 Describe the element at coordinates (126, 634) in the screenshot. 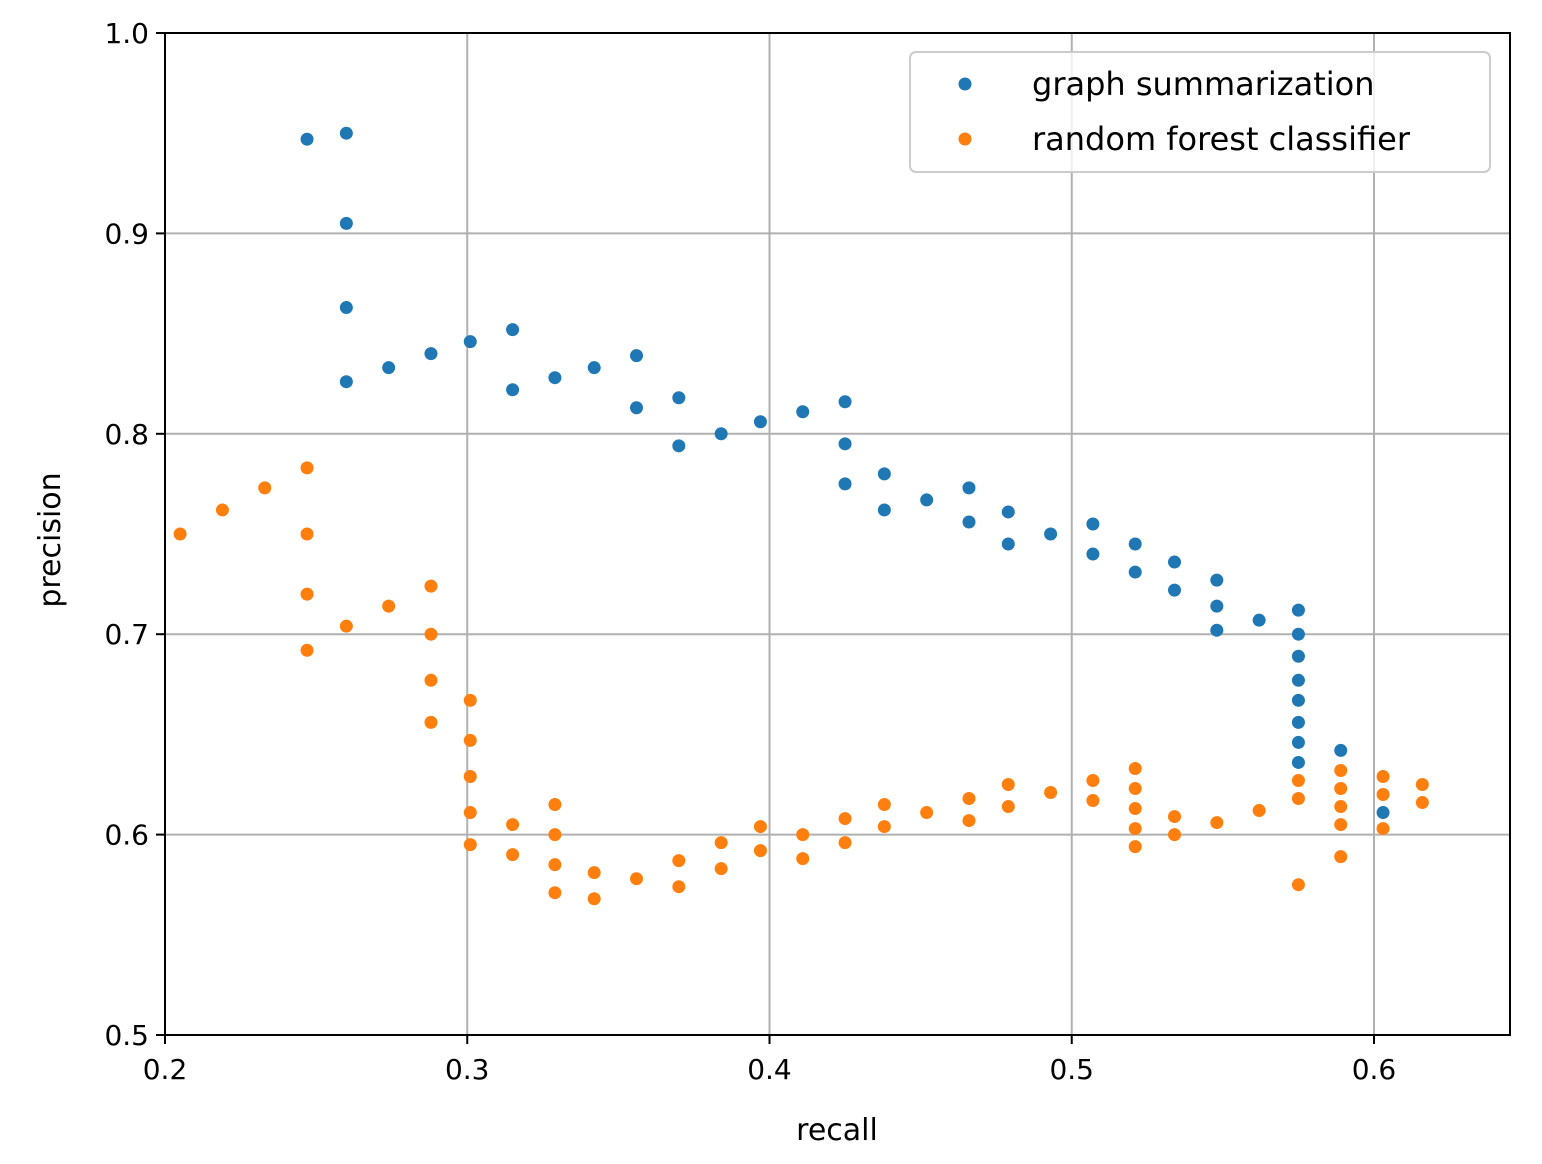

I see `y-tick-label: 0.7` at that location.